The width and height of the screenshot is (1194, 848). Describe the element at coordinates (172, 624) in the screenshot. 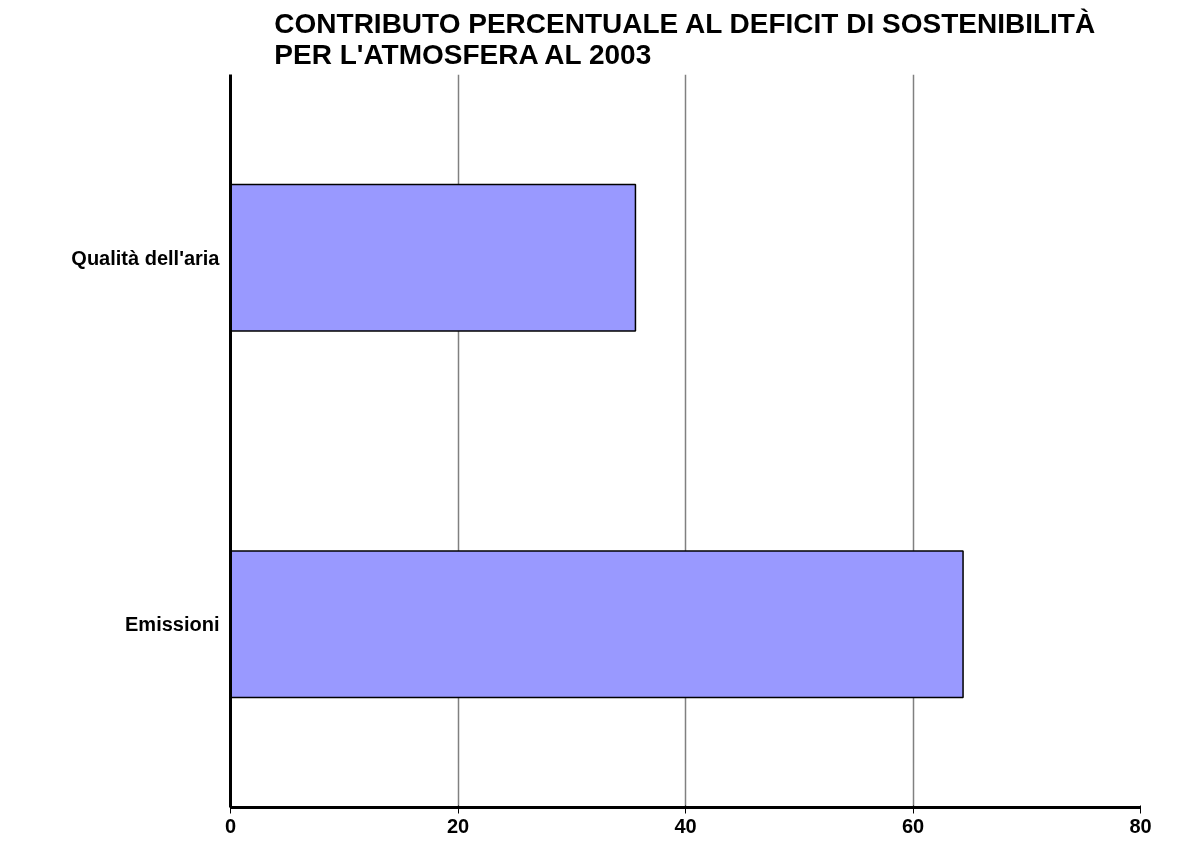

I see `y-tick-label: Emissioni` at that location.